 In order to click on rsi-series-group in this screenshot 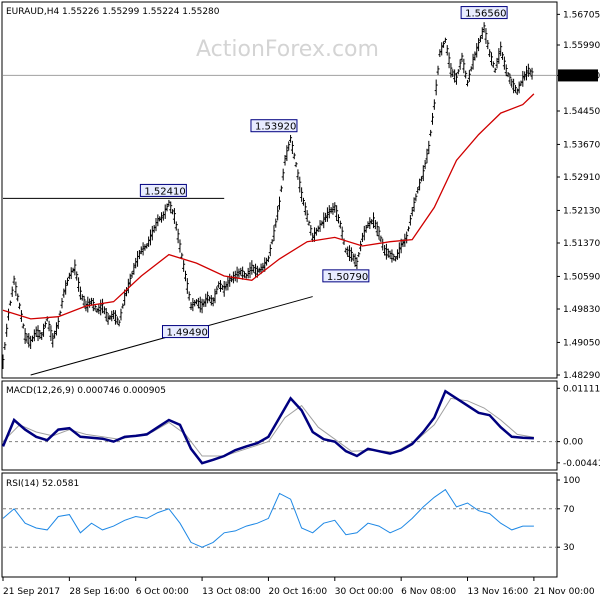, I will do `click(279, 518)`.